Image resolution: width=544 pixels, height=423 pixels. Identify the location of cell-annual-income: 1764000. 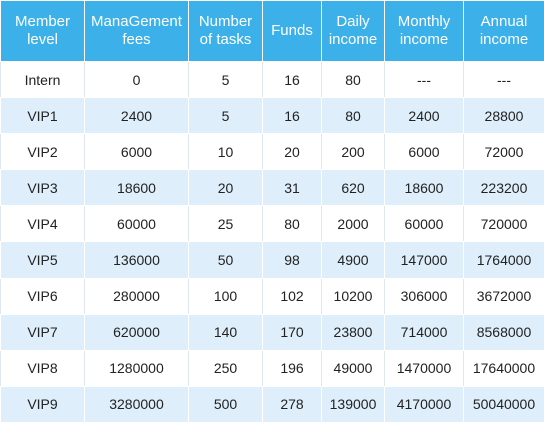
(503, 260).